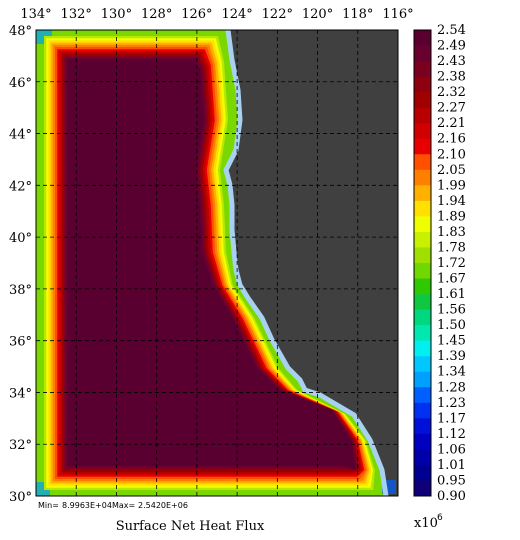 Image resolution: width=520 pixels, height=540 pixels. Describe the element at coordinates (20, 290) in the screenshot. I see `lat-tick-label: 38°` at that location.